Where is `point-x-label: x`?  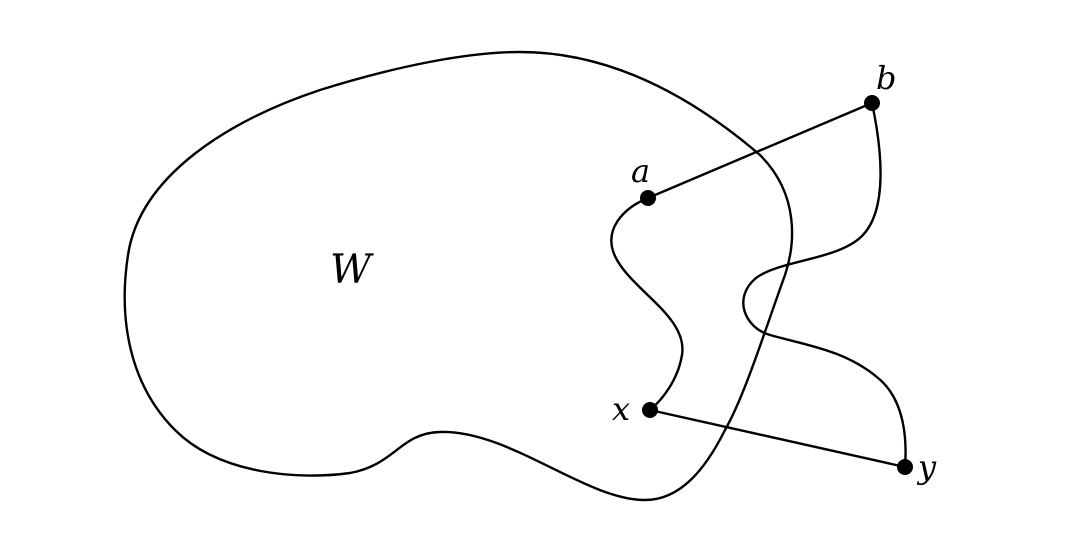 point-x-label: x is located at coordinates (621, 409).